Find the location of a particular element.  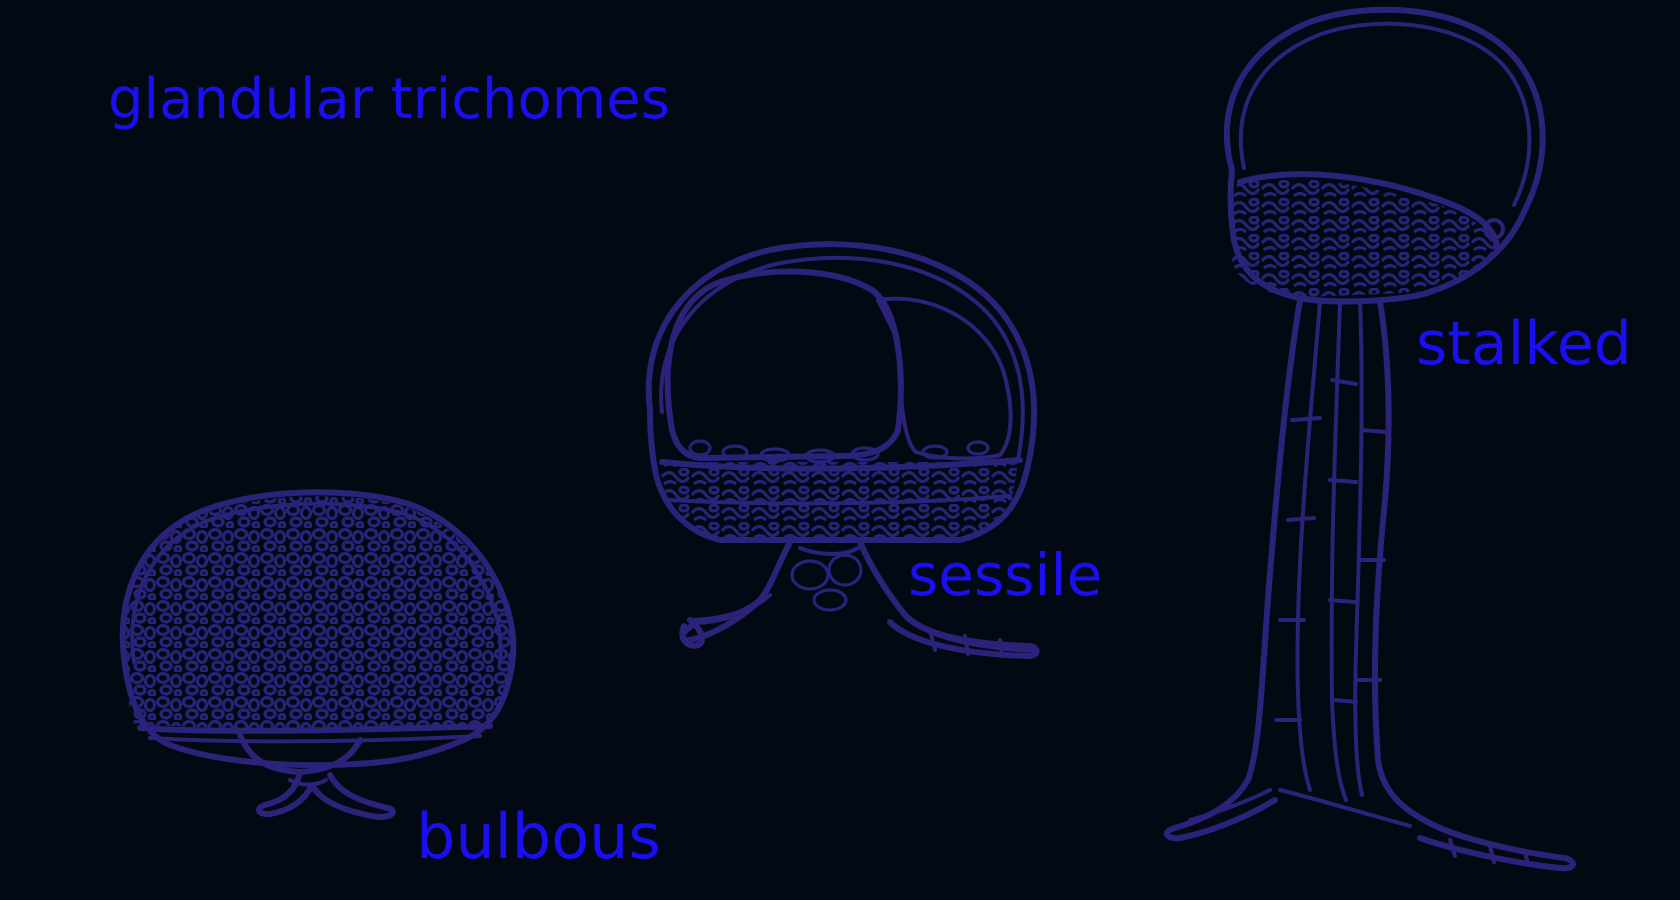

label-sessile: sessile is located at coordinates (1005, 575).